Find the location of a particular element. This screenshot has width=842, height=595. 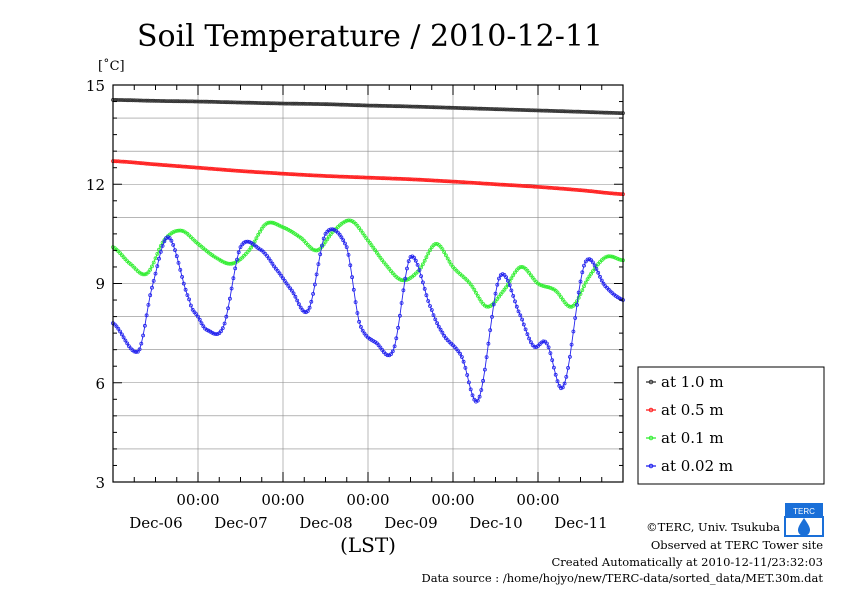

observation-site-text: Observed at TERC Tower site is located at coordinates (737, 545).